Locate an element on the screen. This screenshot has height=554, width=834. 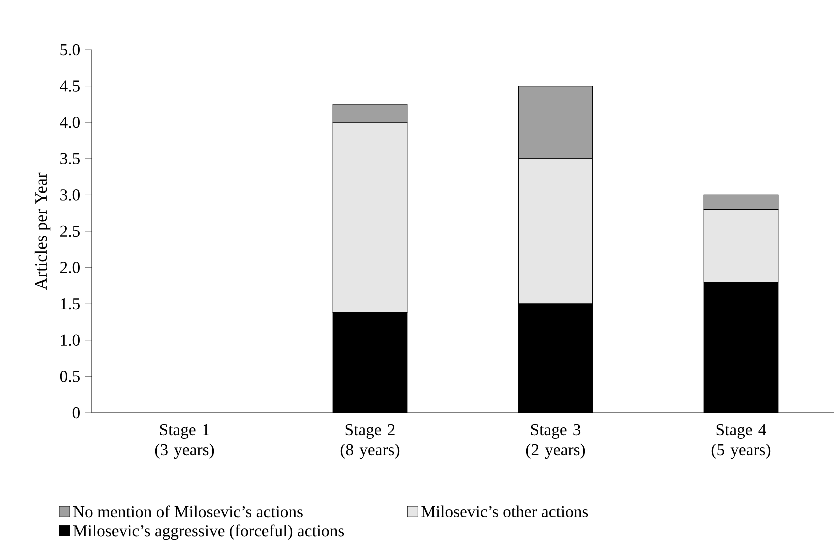
y-tick-label: 0 is located at coordinates (76, 413).